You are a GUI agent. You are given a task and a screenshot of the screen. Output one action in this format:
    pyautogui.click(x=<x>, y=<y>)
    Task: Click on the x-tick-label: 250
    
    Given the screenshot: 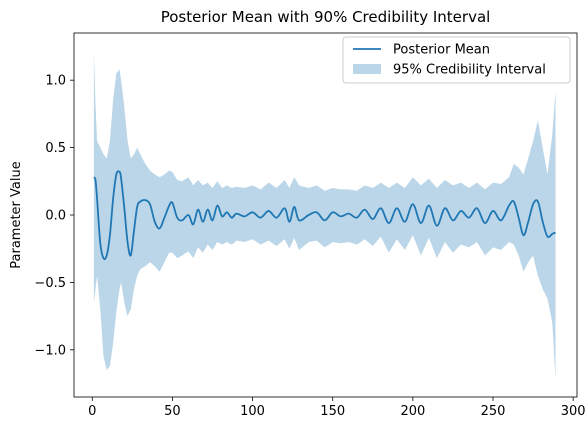 What is the action you would take?
    pyautogui.click(x=493, y=411)
    